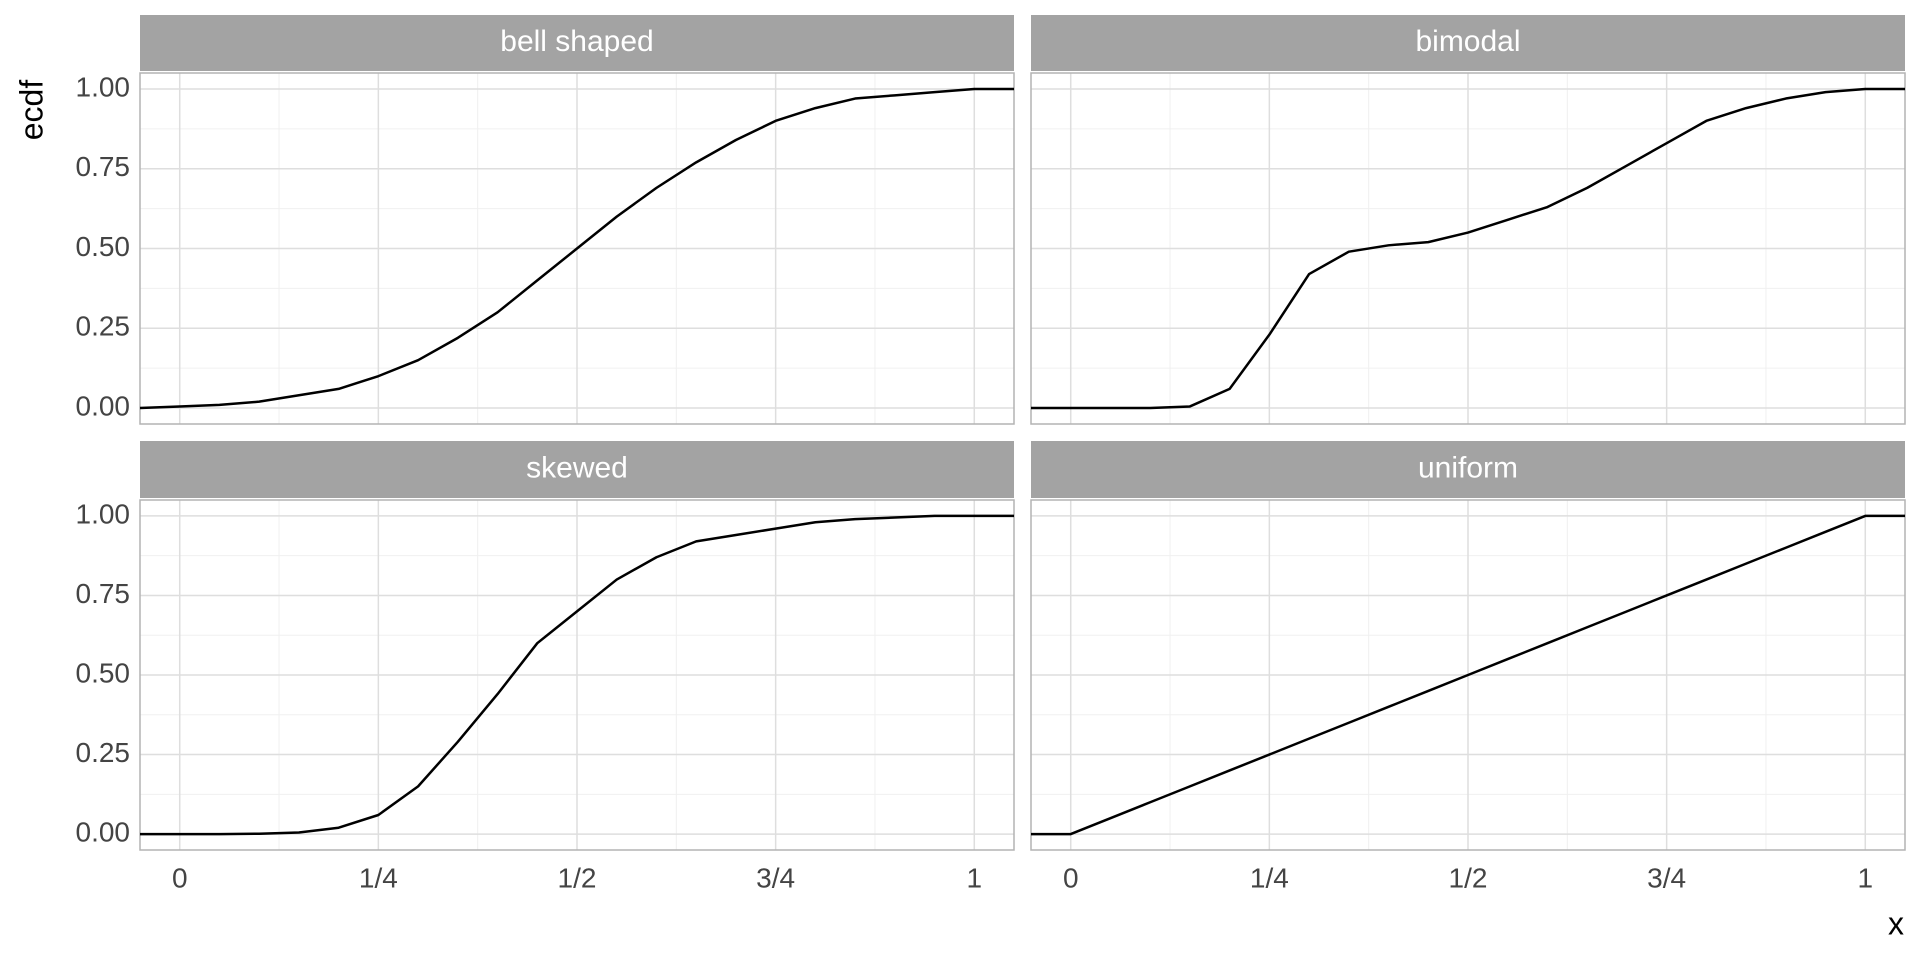 The height and width of the screenshot is (960, 1920). I want to click on strip-title: bimodal, so click(1467, 41).